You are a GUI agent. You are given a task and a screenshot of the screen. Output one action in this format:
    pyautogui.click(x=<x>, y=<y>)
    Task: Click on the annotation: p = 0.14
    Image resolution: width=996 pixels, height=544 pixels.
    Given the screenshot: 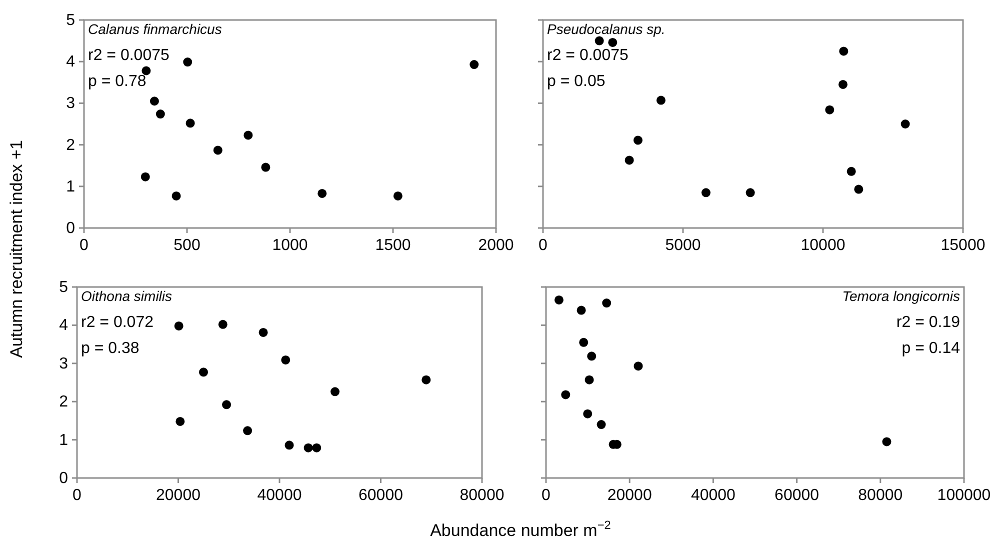 What is the action you would take?
    pyautogui.click(x=931, y=348)
    